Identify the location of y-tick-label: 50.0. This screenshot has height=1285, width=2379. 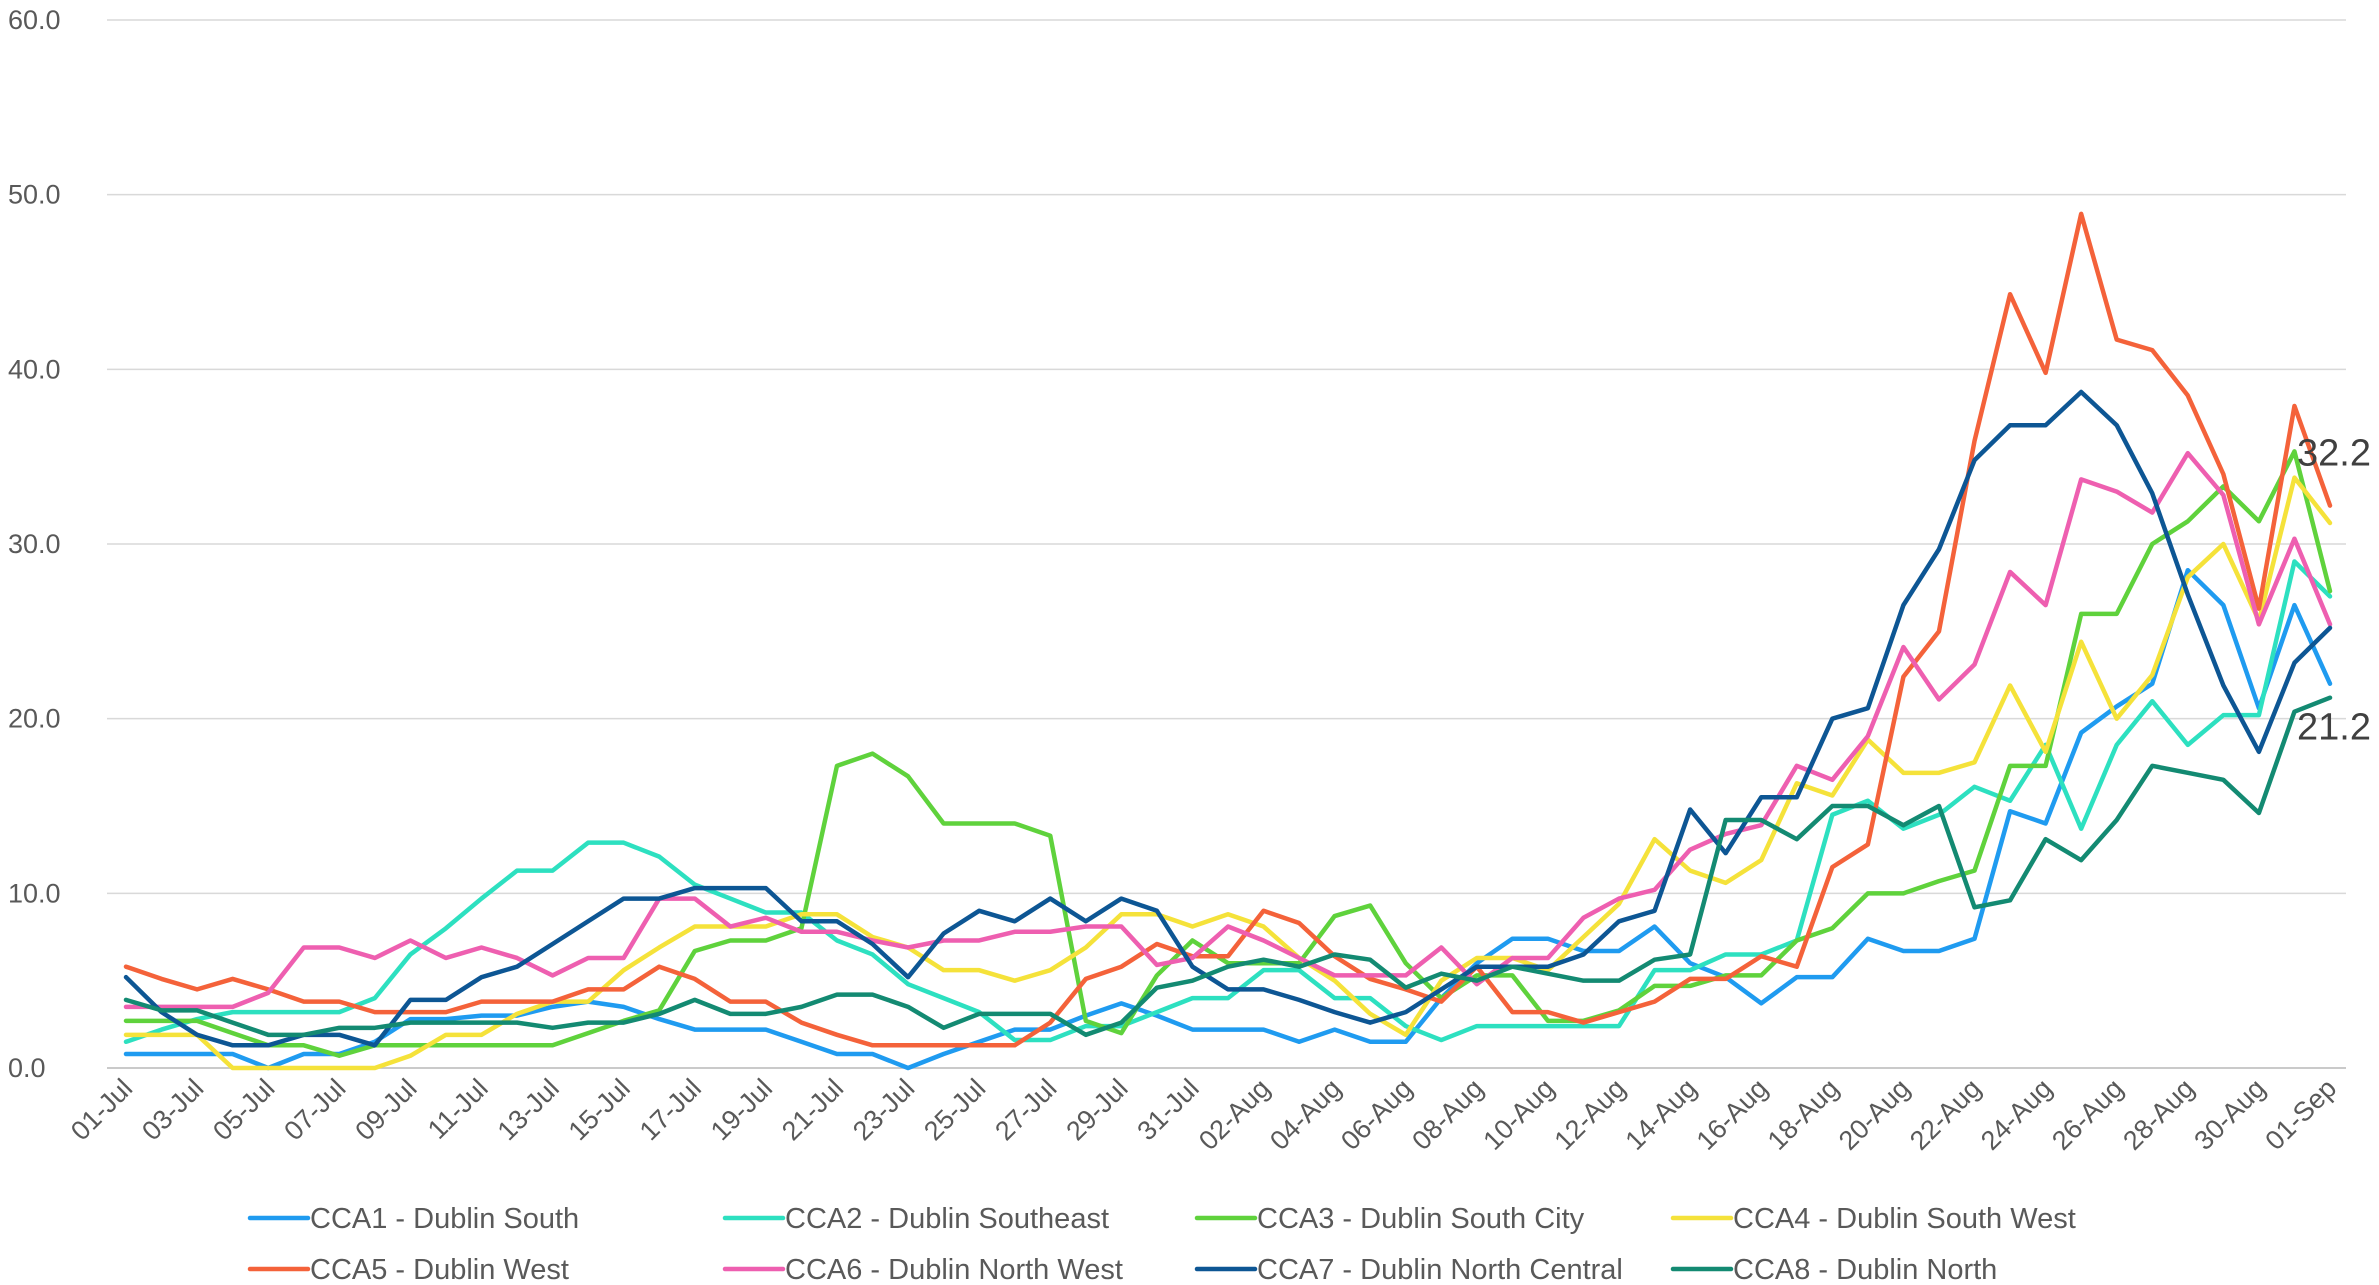
(34, 195).